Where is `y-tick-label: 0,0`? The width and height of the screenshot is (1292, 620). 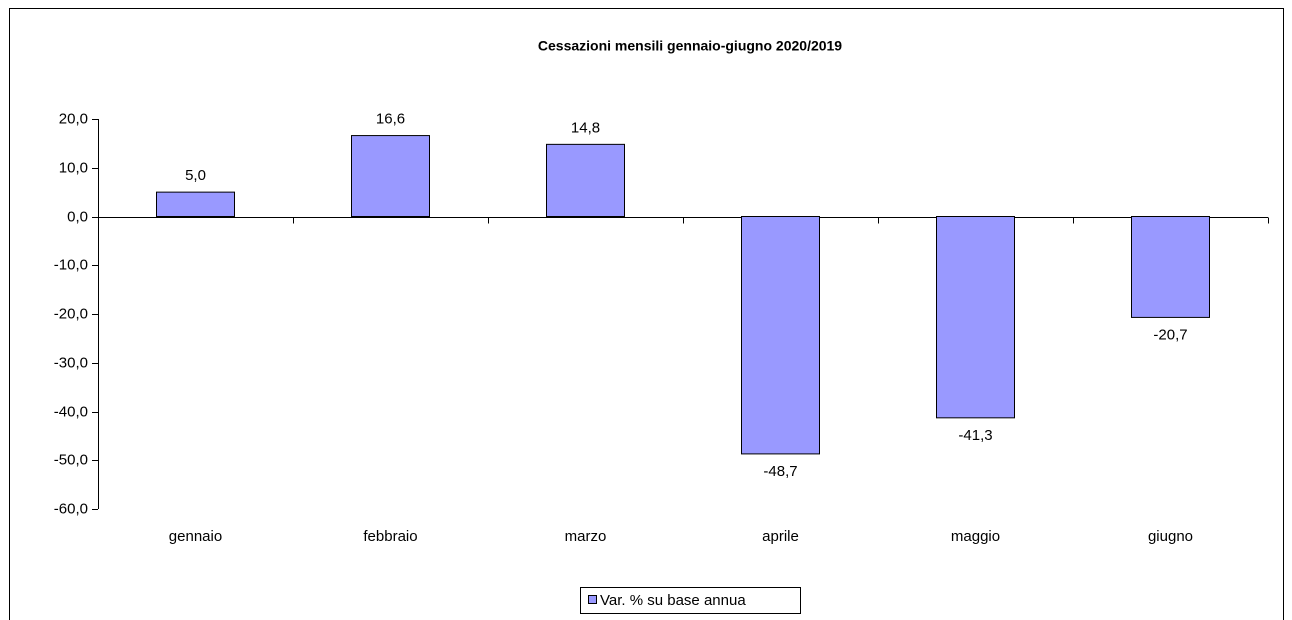
y-tick-label: 0,0 is located at coordinates (77, 216).